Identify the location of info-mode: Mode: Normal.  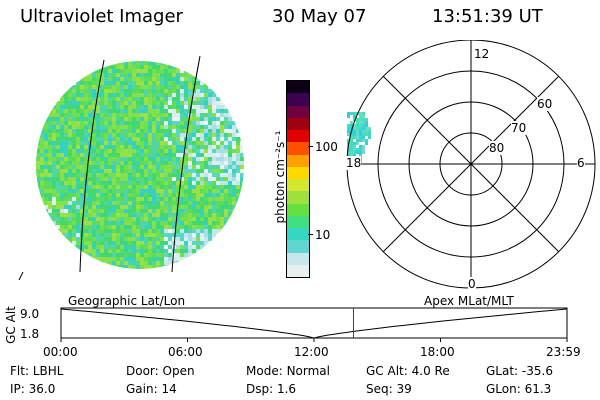
(288, 371).